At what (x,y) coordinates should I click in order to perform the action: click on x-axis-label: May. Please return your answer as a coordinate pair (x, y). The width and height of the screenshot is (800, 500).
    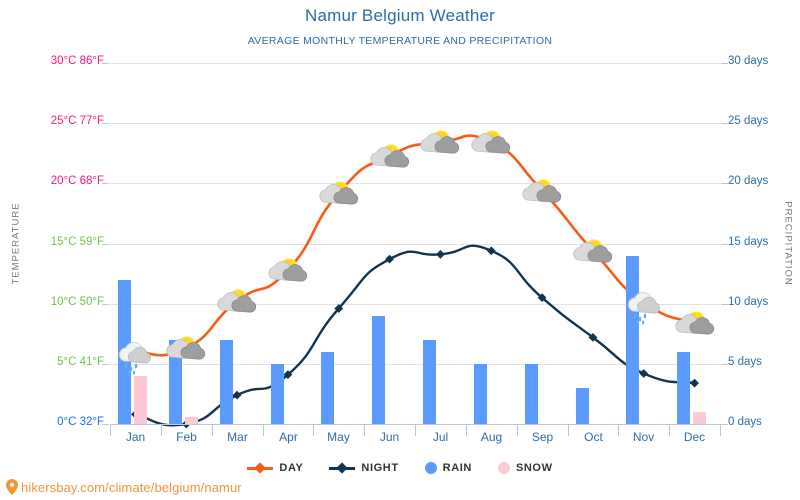
    Looking at the image, I should click on (338, 437).